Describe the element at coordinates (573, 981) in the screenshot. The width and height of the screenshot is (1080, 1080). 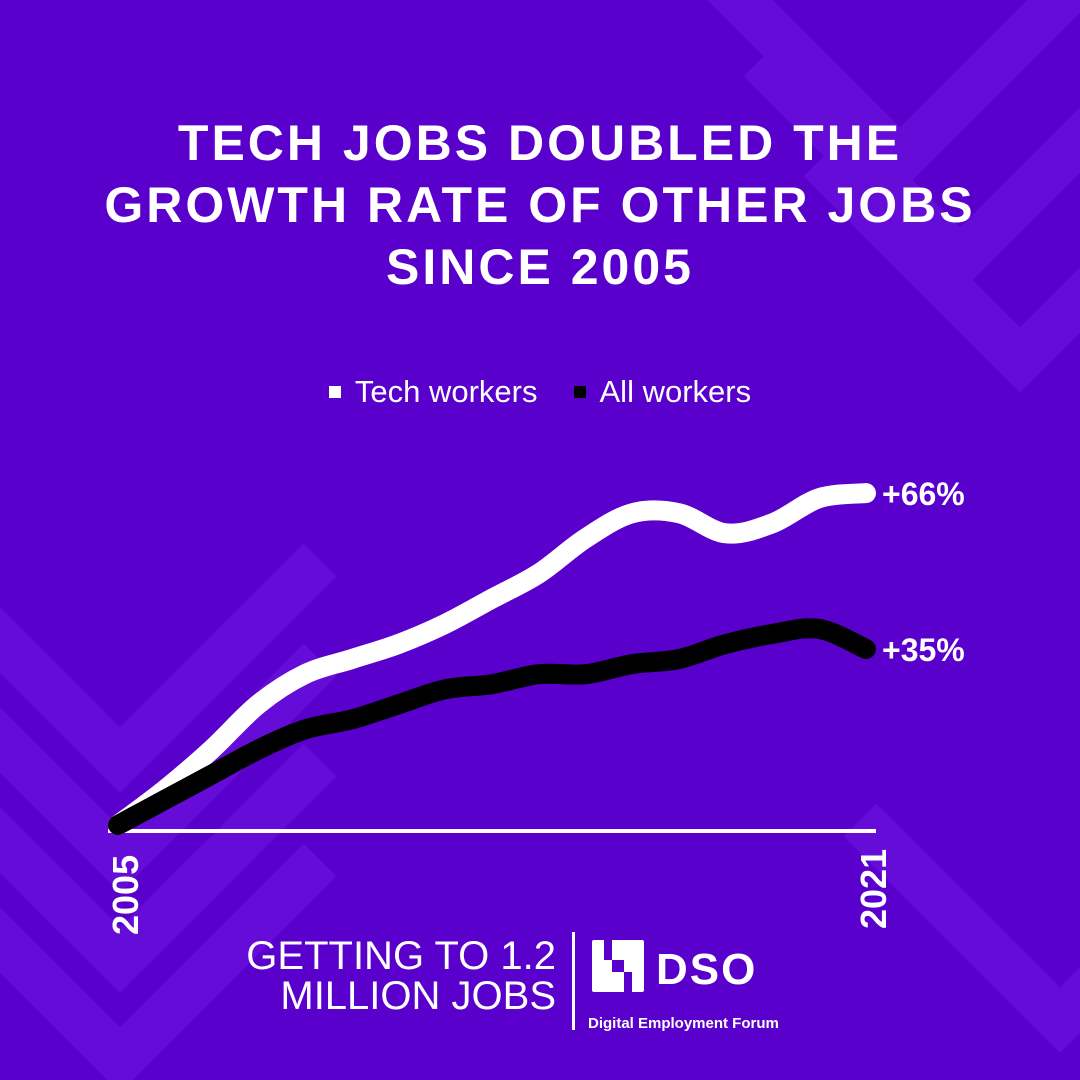
I see `footer-divider` at that location.